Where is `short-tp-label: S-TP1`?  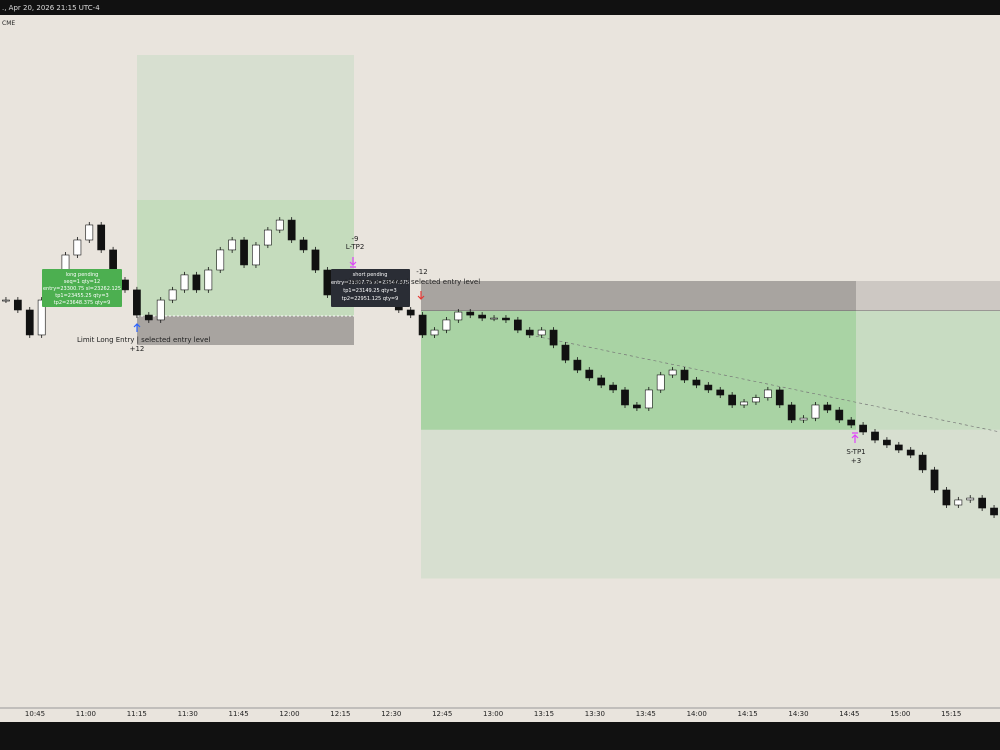
short-tp-label: S-TP1 is located at coordinates (855, 452).